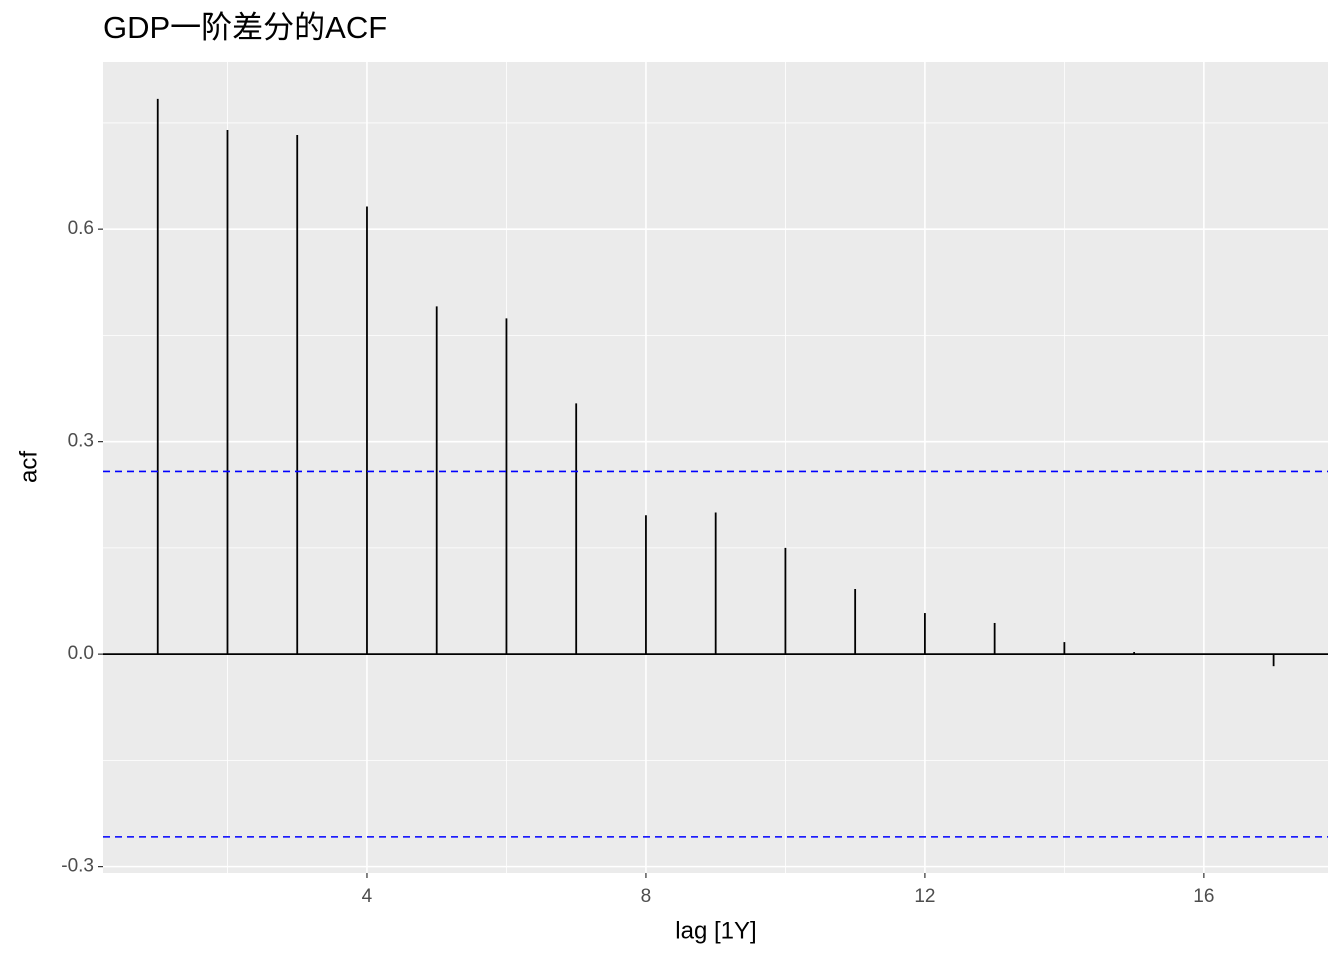 Image resolution: width=1344 pixels, height=965 pixels. Describe the element at coordinates (81, 441) in the screenshot. I see `y-tick-label: 0.3` at that location.